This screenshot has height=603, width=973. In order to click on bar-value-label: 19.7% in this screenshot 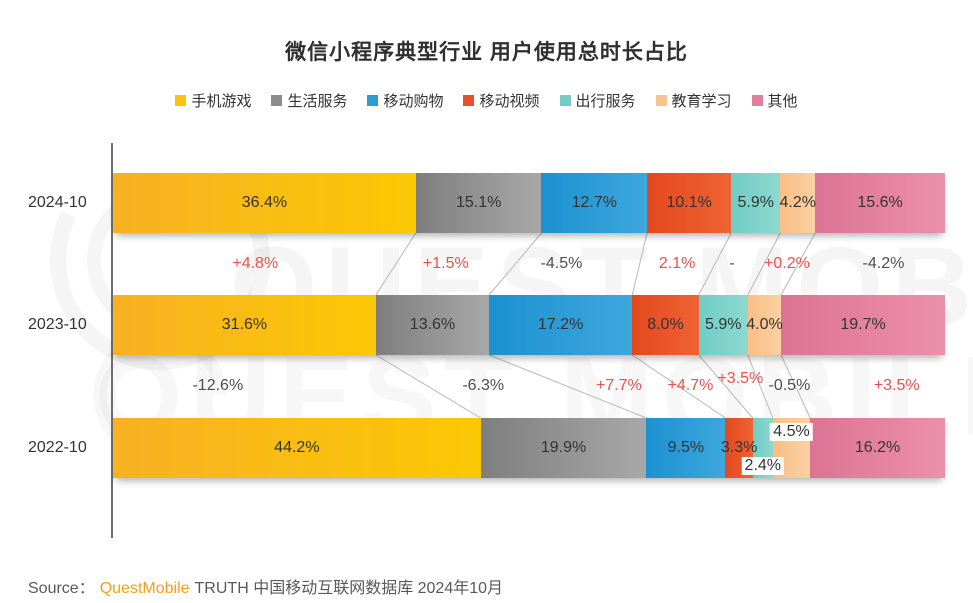, I will do `click(863, 324)`.